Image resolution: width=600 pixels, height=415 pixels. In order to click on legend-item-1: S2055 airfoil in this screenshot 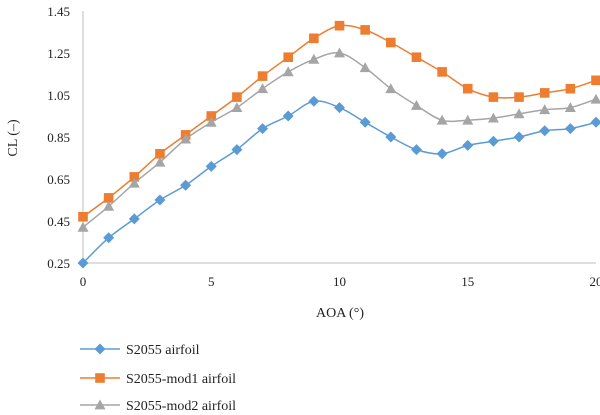, I will do `click(140, 350)`.